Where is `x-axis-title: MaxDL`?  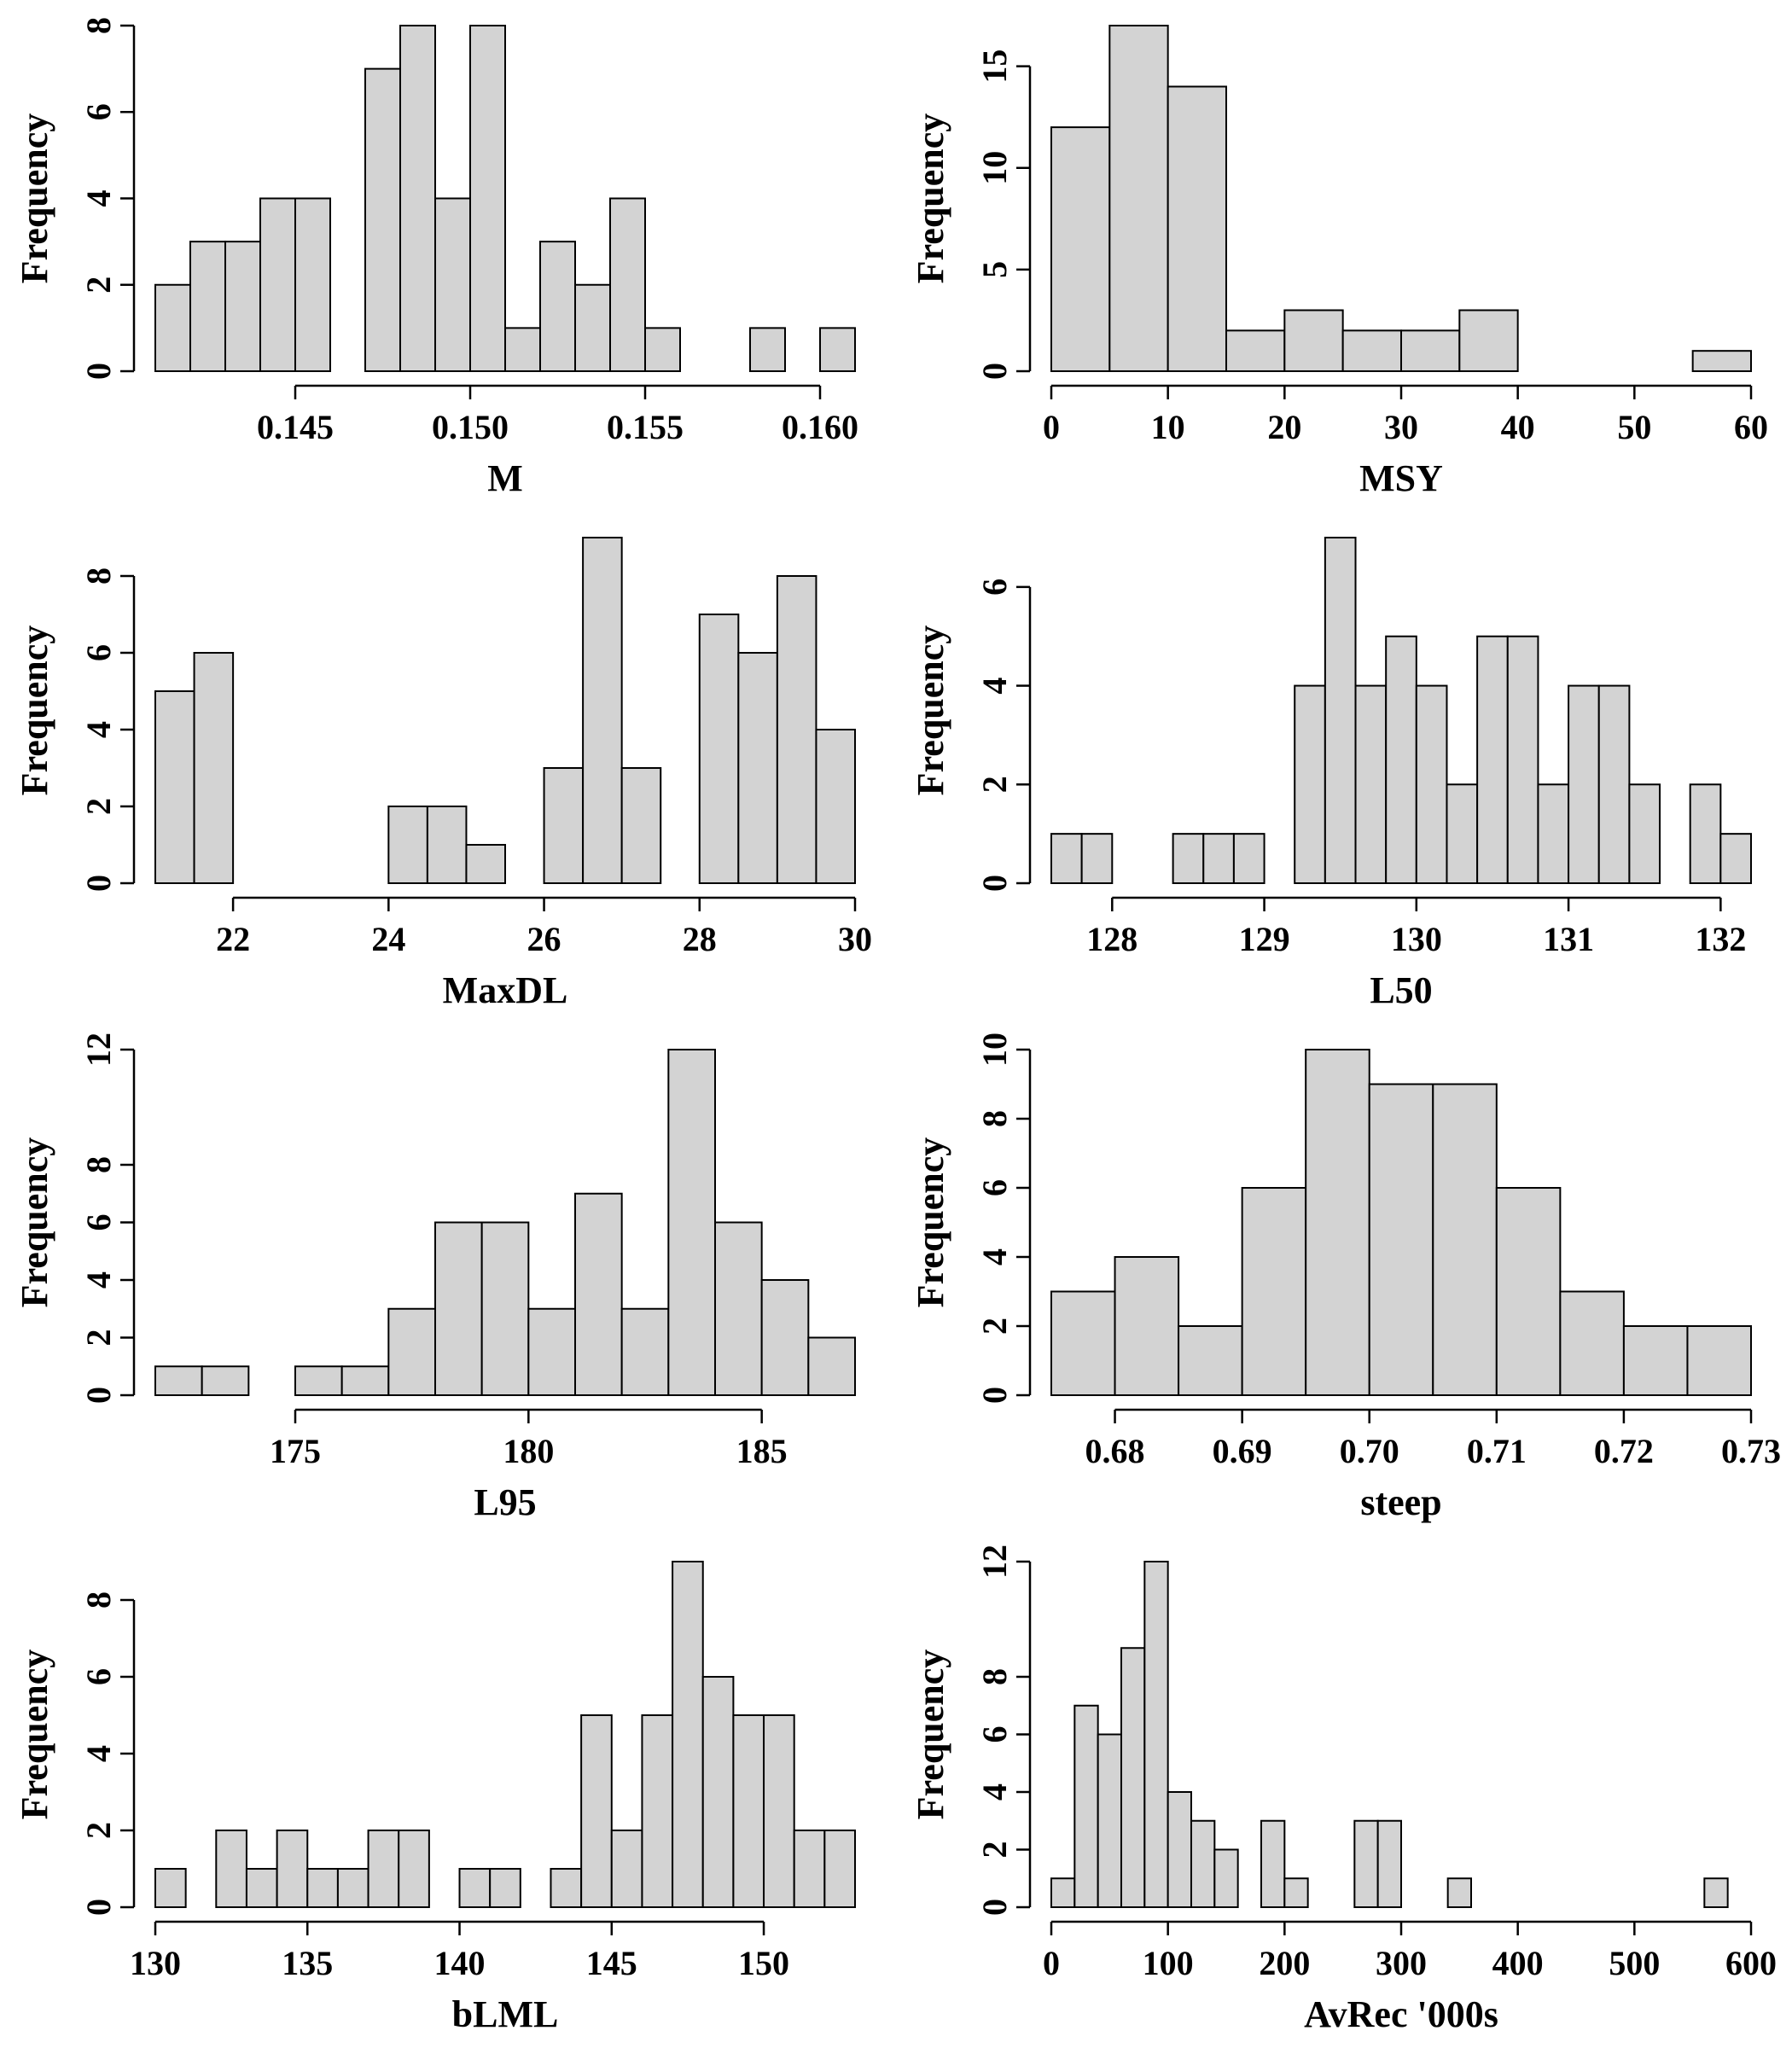 x-axis-title: MaxDL is located at coordinates (506, 990).